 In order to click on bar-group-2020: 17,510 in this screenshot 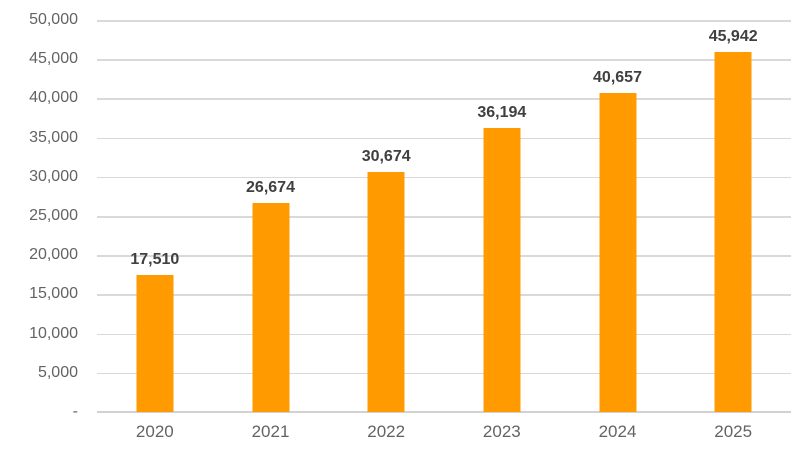, I will do `click(154, 331)`.